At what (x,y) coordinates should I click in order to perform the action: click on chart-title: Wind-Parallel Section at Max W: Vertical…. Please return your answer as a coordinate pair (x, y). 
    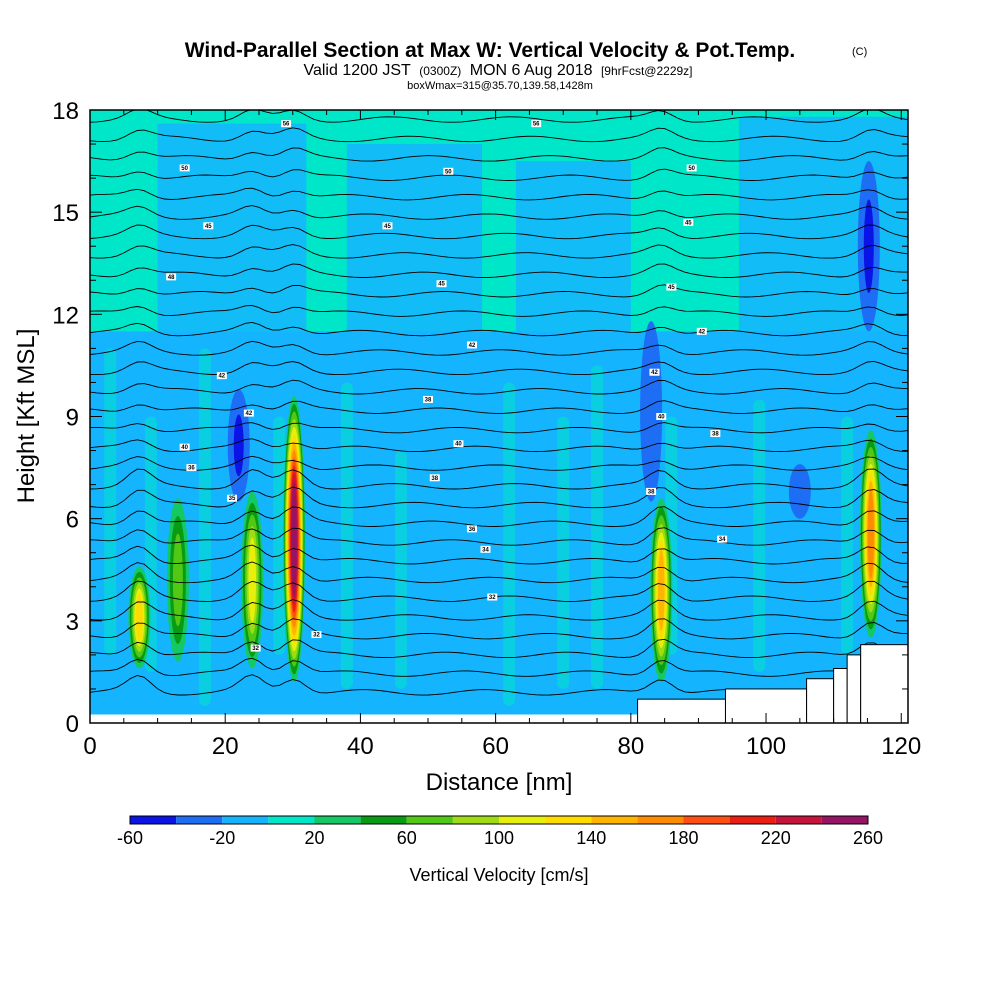
    Looking at the image, I should click on (490, 50).